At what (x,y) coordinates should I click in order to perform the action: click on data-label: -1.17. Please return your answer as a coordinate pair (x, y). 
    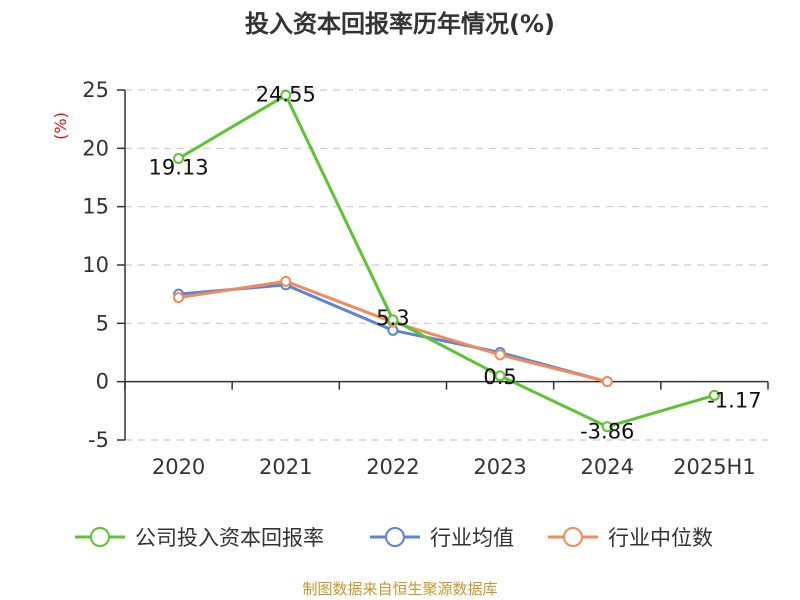
    Looking at the image, I should click on (734, 400).